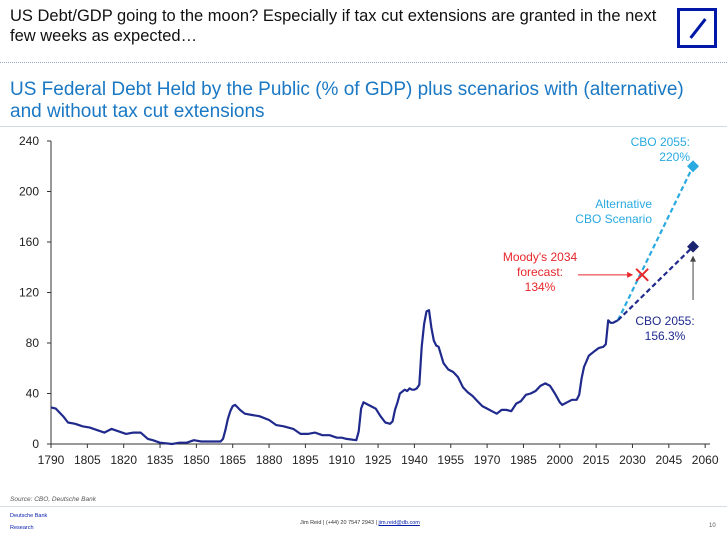 The image size is (727, 537). I want to click on label-moodys-forecast: Moody's 2034, so click(540, 257).